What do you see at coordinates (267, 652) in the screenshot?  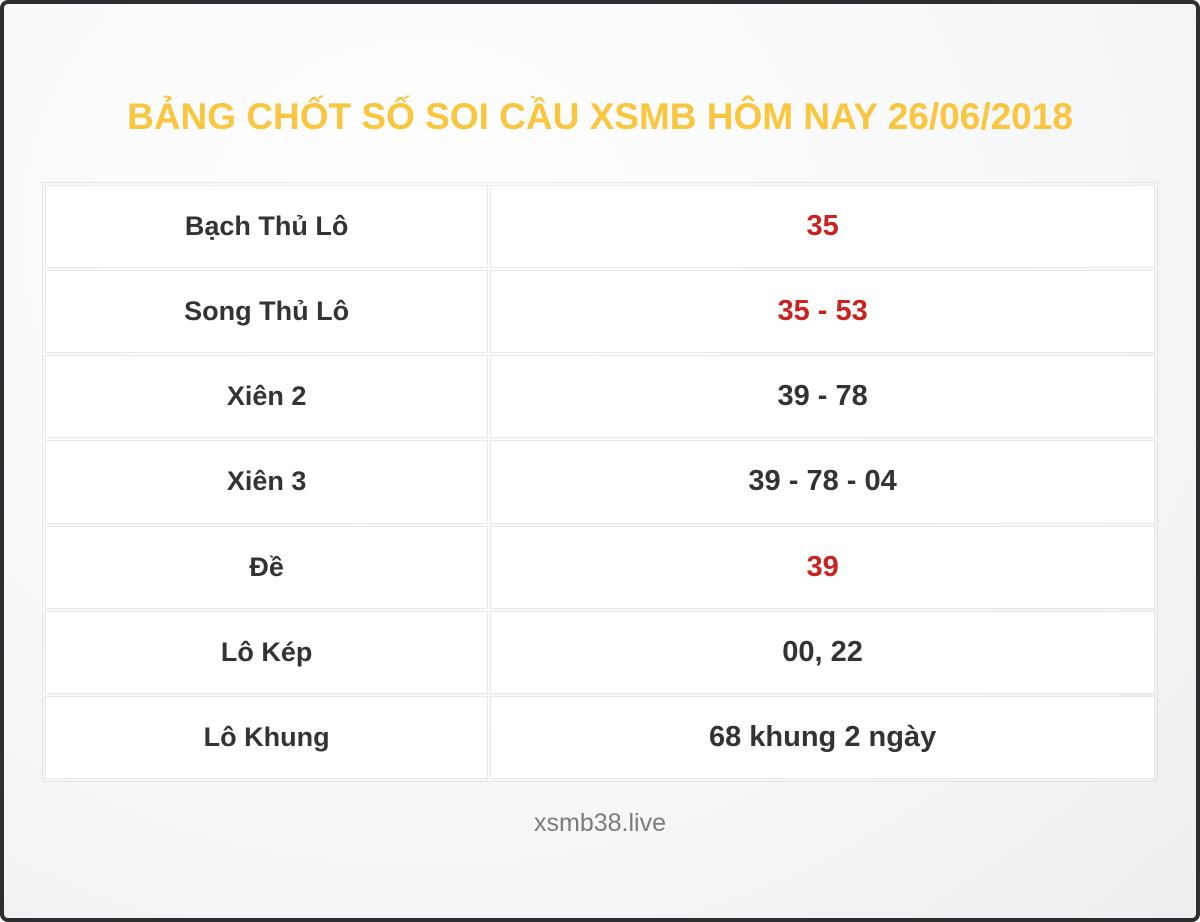 I see `row-label: Lô Kép` at bounding box center [267, 652].